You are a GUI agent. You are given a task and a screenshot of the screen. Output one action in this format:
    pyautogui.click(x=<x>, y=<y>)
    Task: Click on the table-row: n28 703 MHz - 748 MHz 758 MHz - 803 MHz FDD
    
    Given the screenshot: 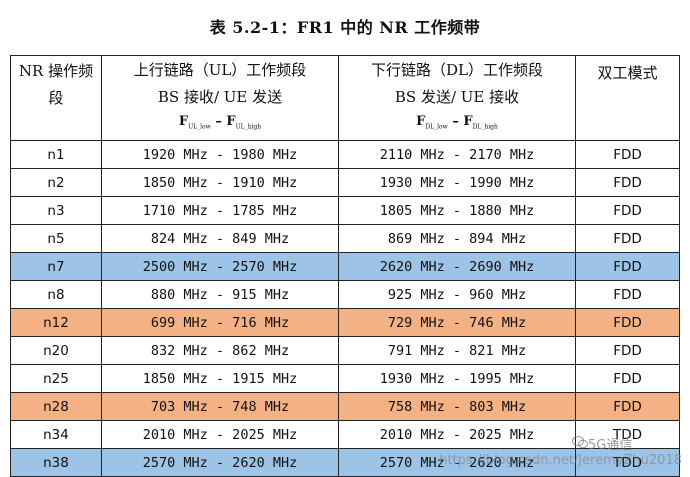 What is the action you would take?
    pyautogui.click(x=345, y=406)
    